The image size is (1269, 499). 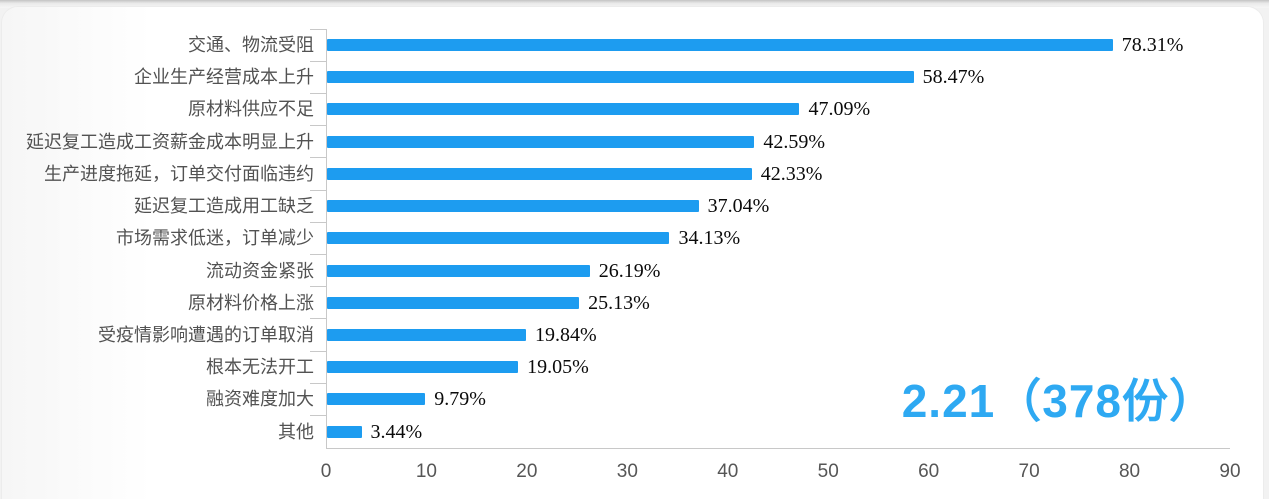 I want to click on x-axis-labels: 0 10 20 30 40 50 60 70 80 90, so click(x=781, y=474).